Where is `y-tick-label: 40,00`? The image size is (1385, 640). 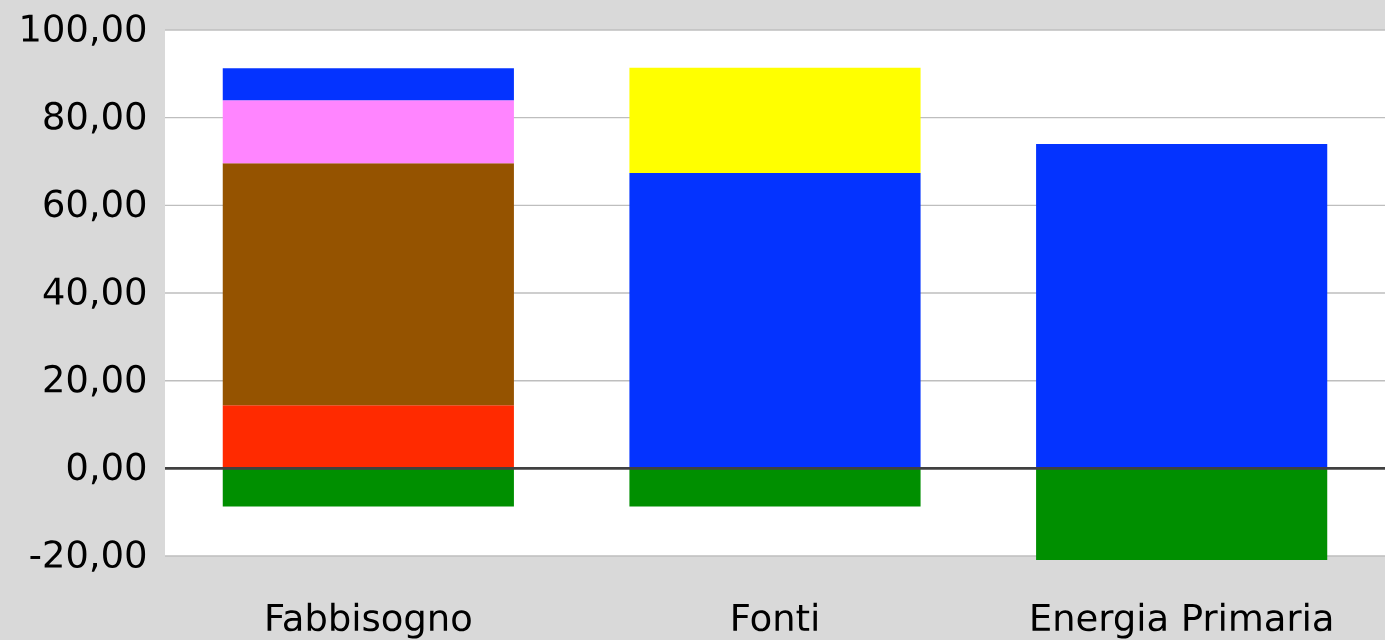 y-tick-label: 40,00 is located at coordinates (94, 293).